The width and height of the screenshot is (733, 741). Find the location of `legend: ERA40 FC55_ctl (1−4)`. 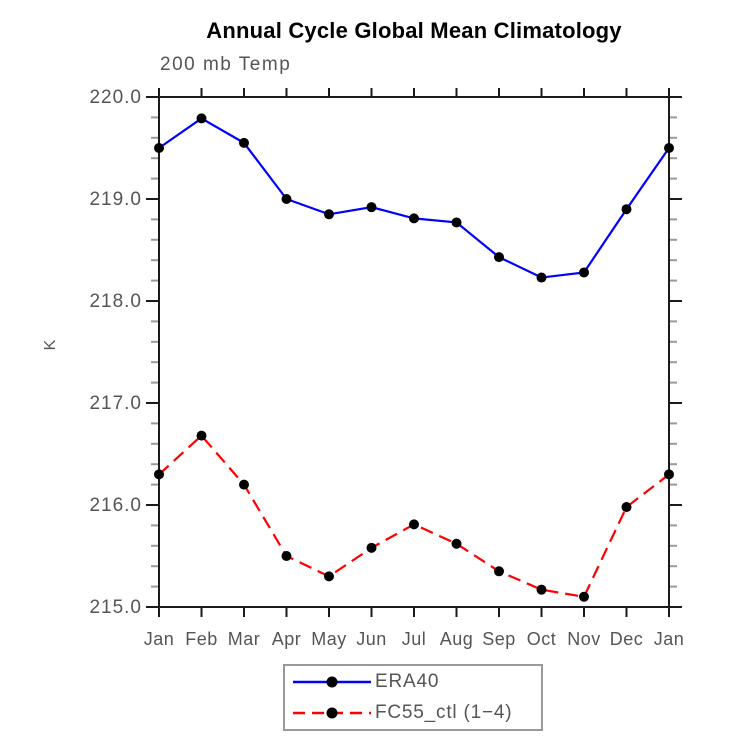

legend: ERA40 FC55_ctl (1−4) is located at coordinates (413, 697).